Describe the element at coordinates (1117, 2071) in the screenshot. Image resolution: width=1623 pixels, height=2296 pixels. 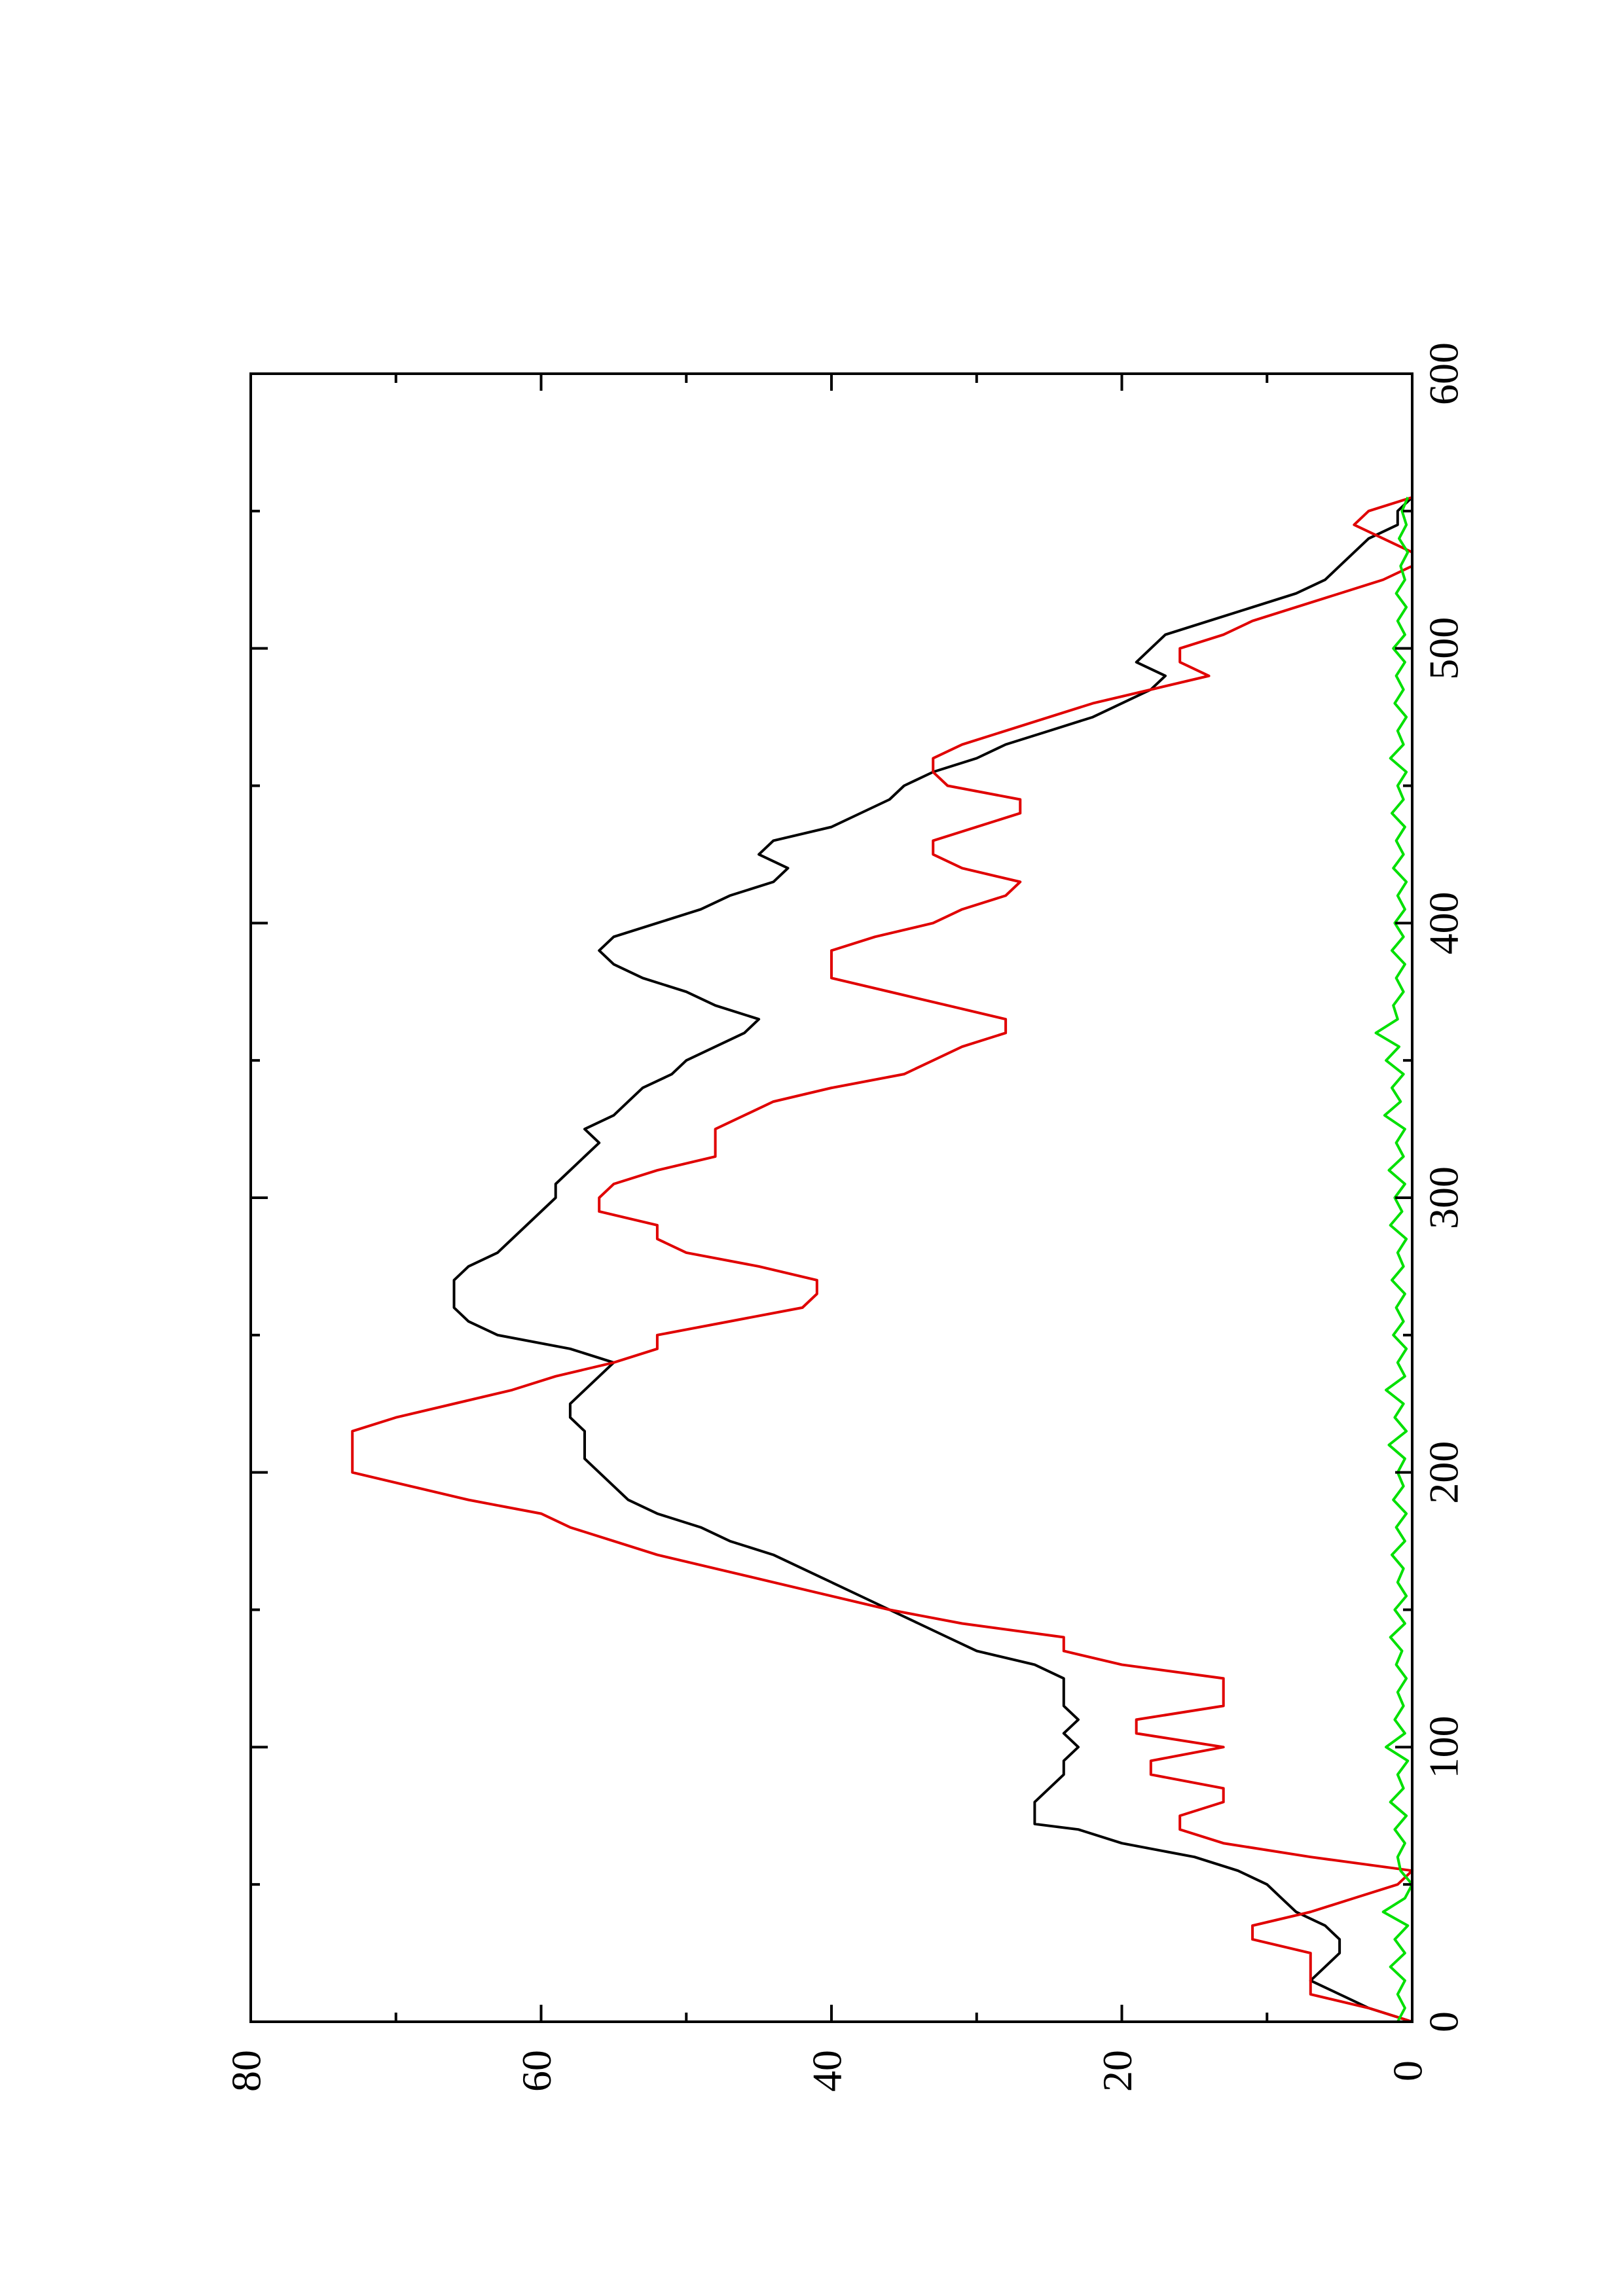
I see `y-tick-label: 20` at that location.